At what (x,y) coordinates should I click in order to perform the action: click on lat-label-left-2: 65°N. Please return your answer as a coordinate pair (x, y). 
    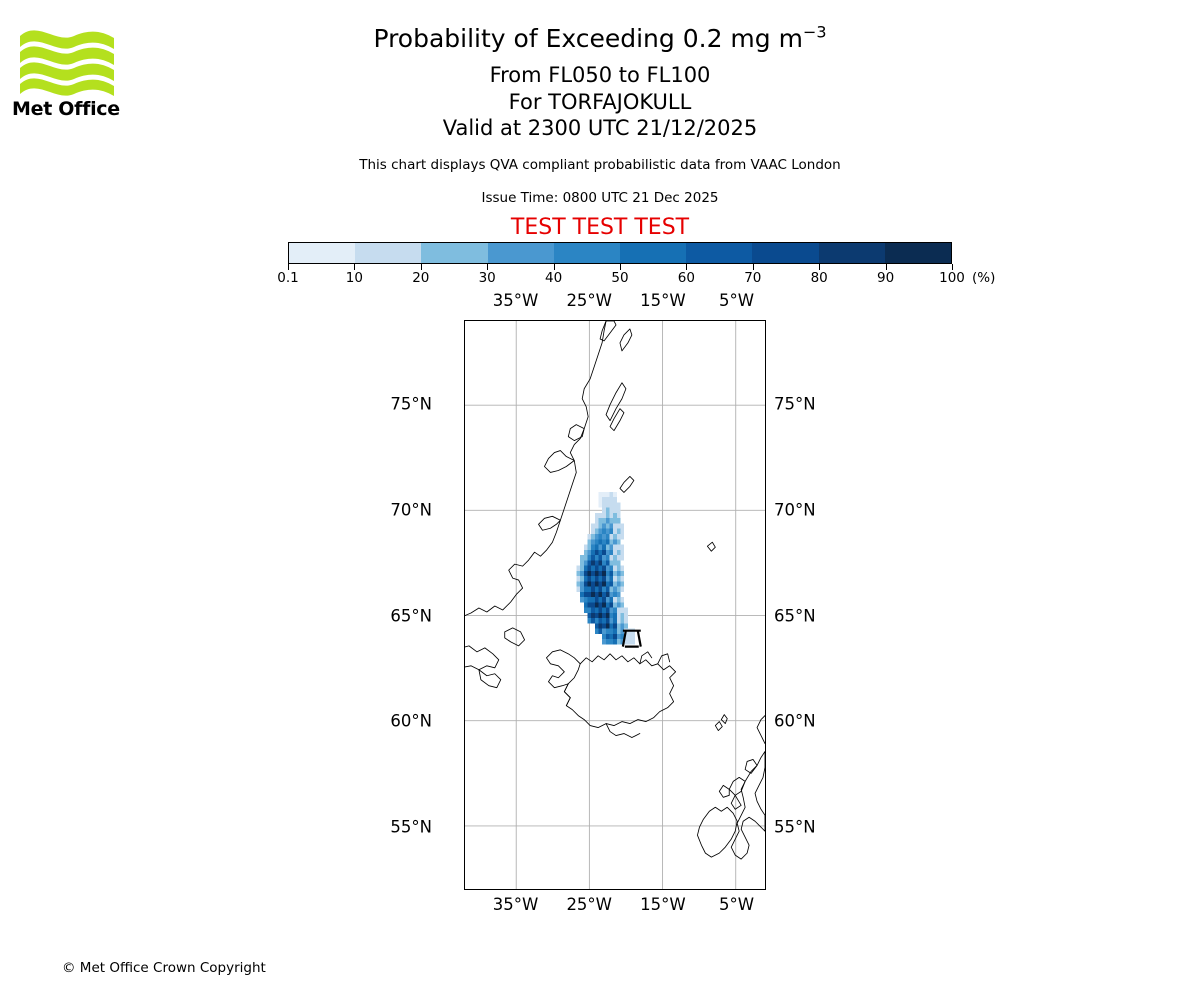
    Looking at the image, I should click on (411, 616).